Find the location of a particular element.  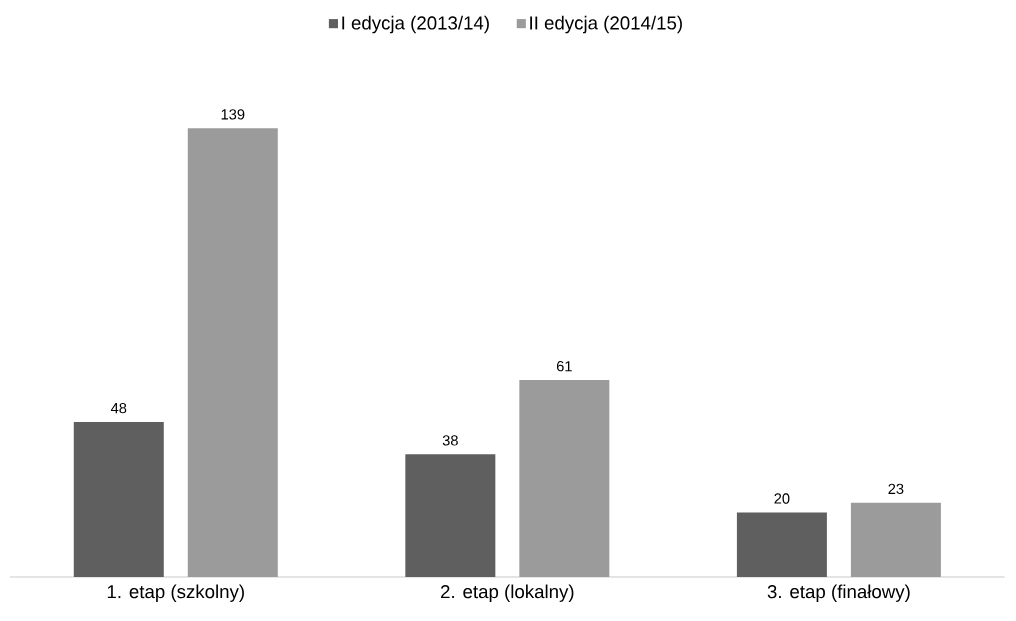

legend-label: II edycja (2014/15) is located at coordinates (606, 24).